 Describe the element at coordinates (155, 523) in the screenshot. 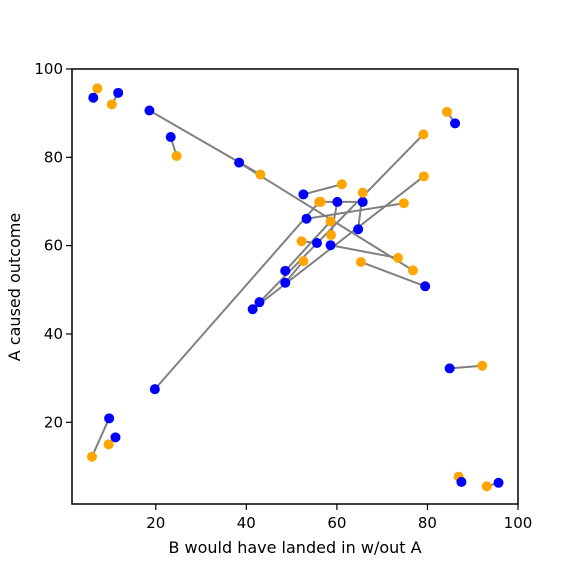

I see `x-tick-label: 20` at that location.